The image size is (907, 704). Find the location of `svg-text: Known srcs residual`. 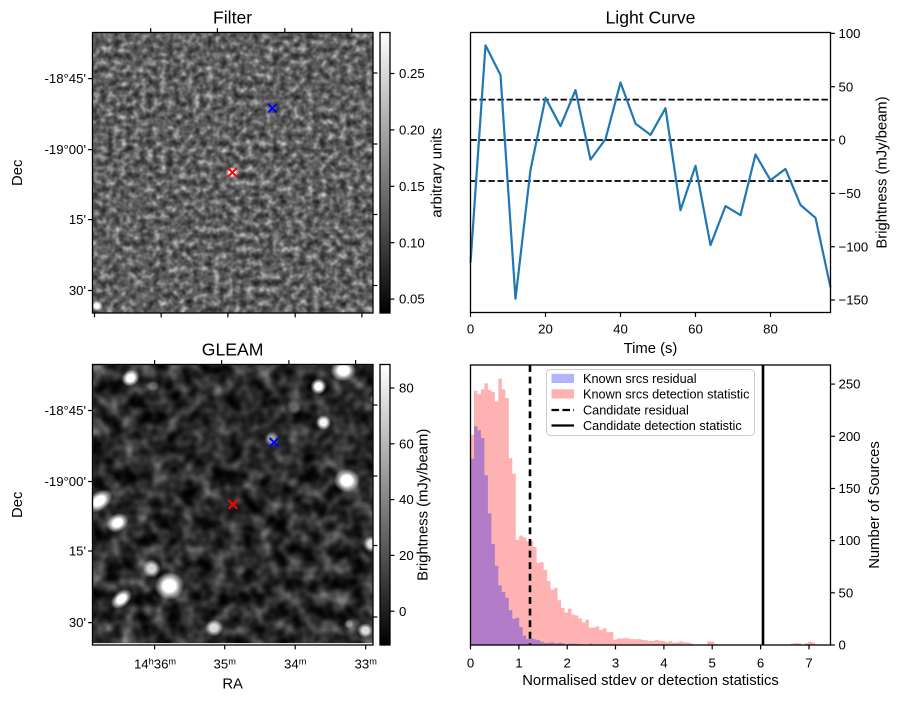

svg-text: Known srcs residual is located at coordinates (640, 379).